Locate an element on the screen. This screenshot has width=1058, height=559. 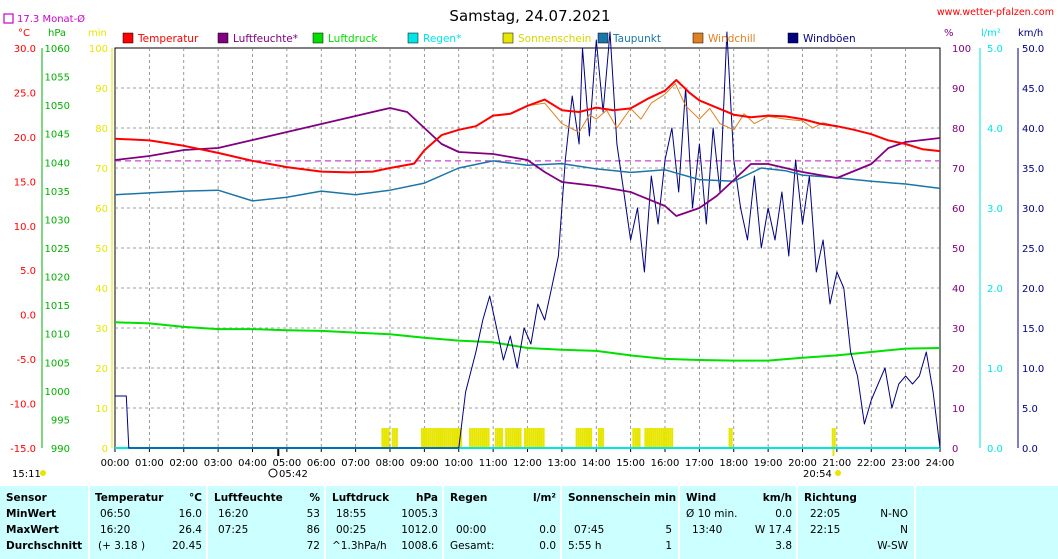
header-temperature: Temperatur is located at coordinates (129, 498).